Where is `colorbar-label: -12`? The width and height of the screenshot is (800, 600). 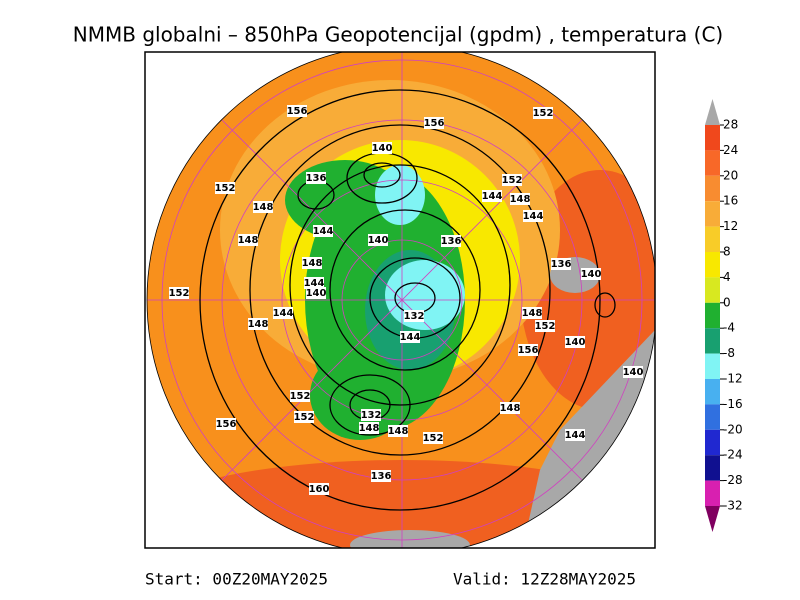
colorbar-label: -12 is located at coordinates (733, 379).